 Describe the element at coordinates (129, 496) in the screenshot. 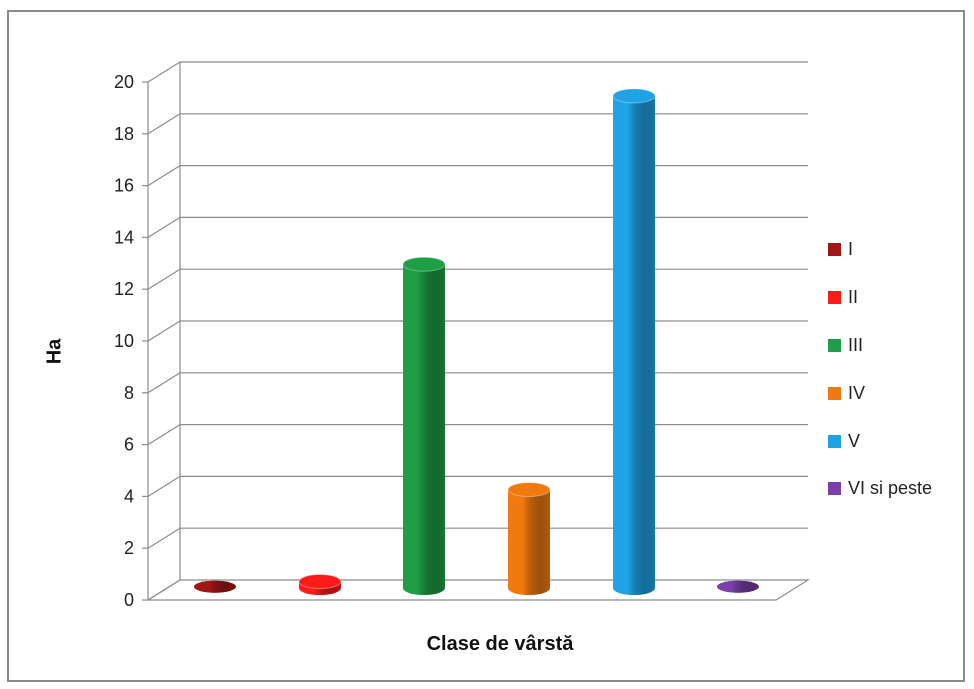

I see `y-tick-label: 4` at that location.